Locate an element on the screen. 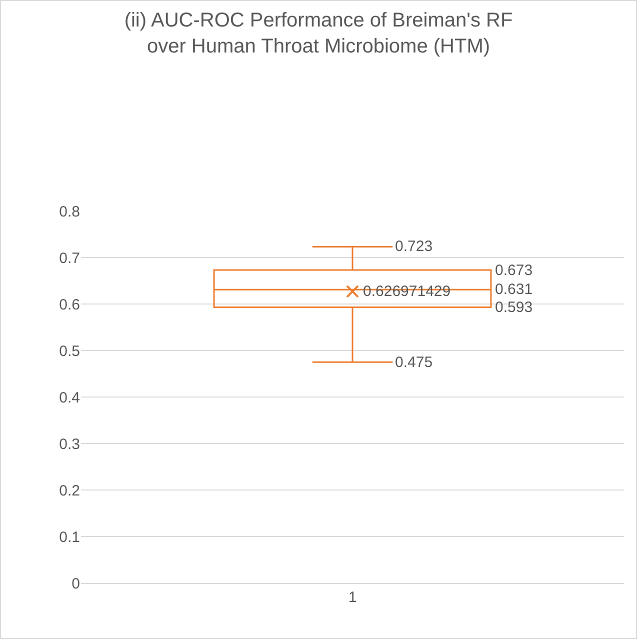 Image resolution: width=637 pixels, height=639 pixels. y-tick-label: 0.7 is located at coordinates (69, 258).